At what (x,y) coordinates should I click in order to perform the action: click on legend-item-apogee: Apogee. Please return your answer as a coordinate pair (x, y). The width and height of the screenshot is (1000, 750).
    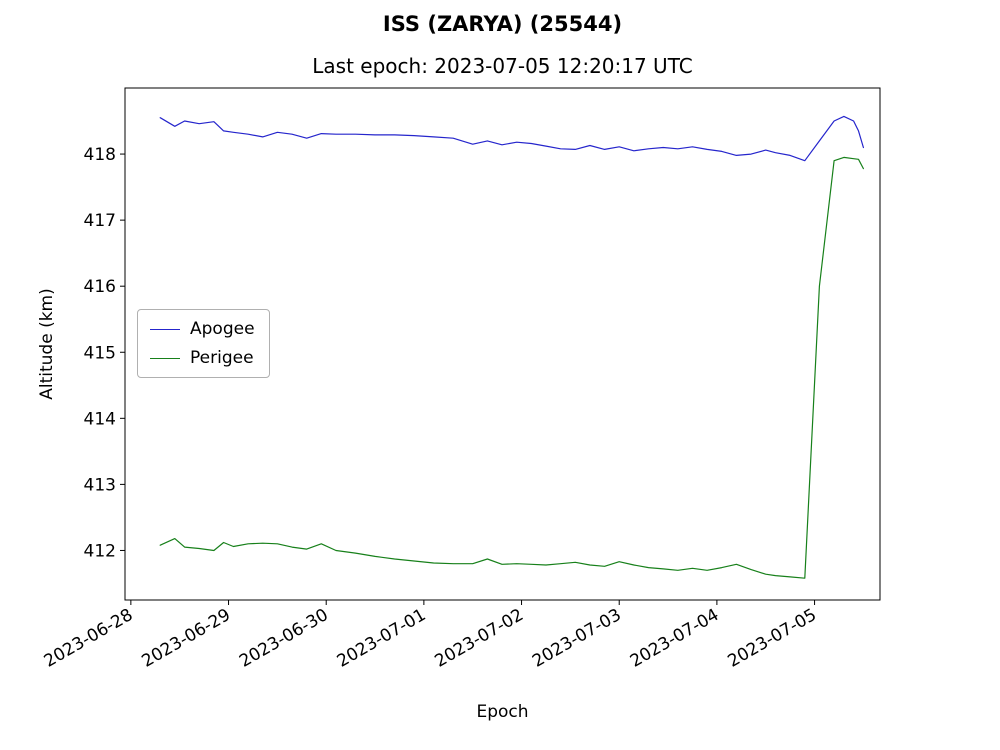
    Looking at the image, I should click on (202, 329).